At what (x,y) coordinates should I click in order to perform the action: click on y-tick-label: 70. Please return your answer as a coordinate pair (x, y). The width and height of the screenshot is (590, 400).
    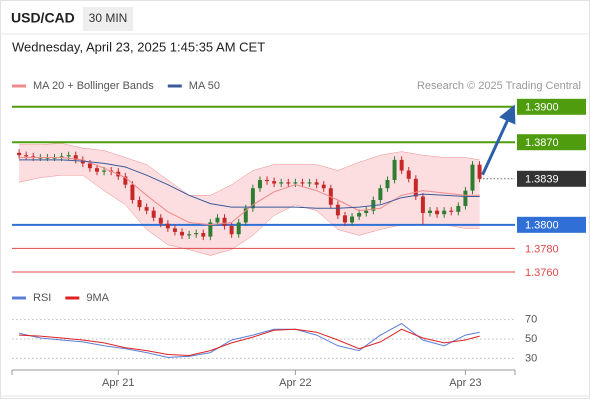
    Looking at the image, I should click on (531, 320).